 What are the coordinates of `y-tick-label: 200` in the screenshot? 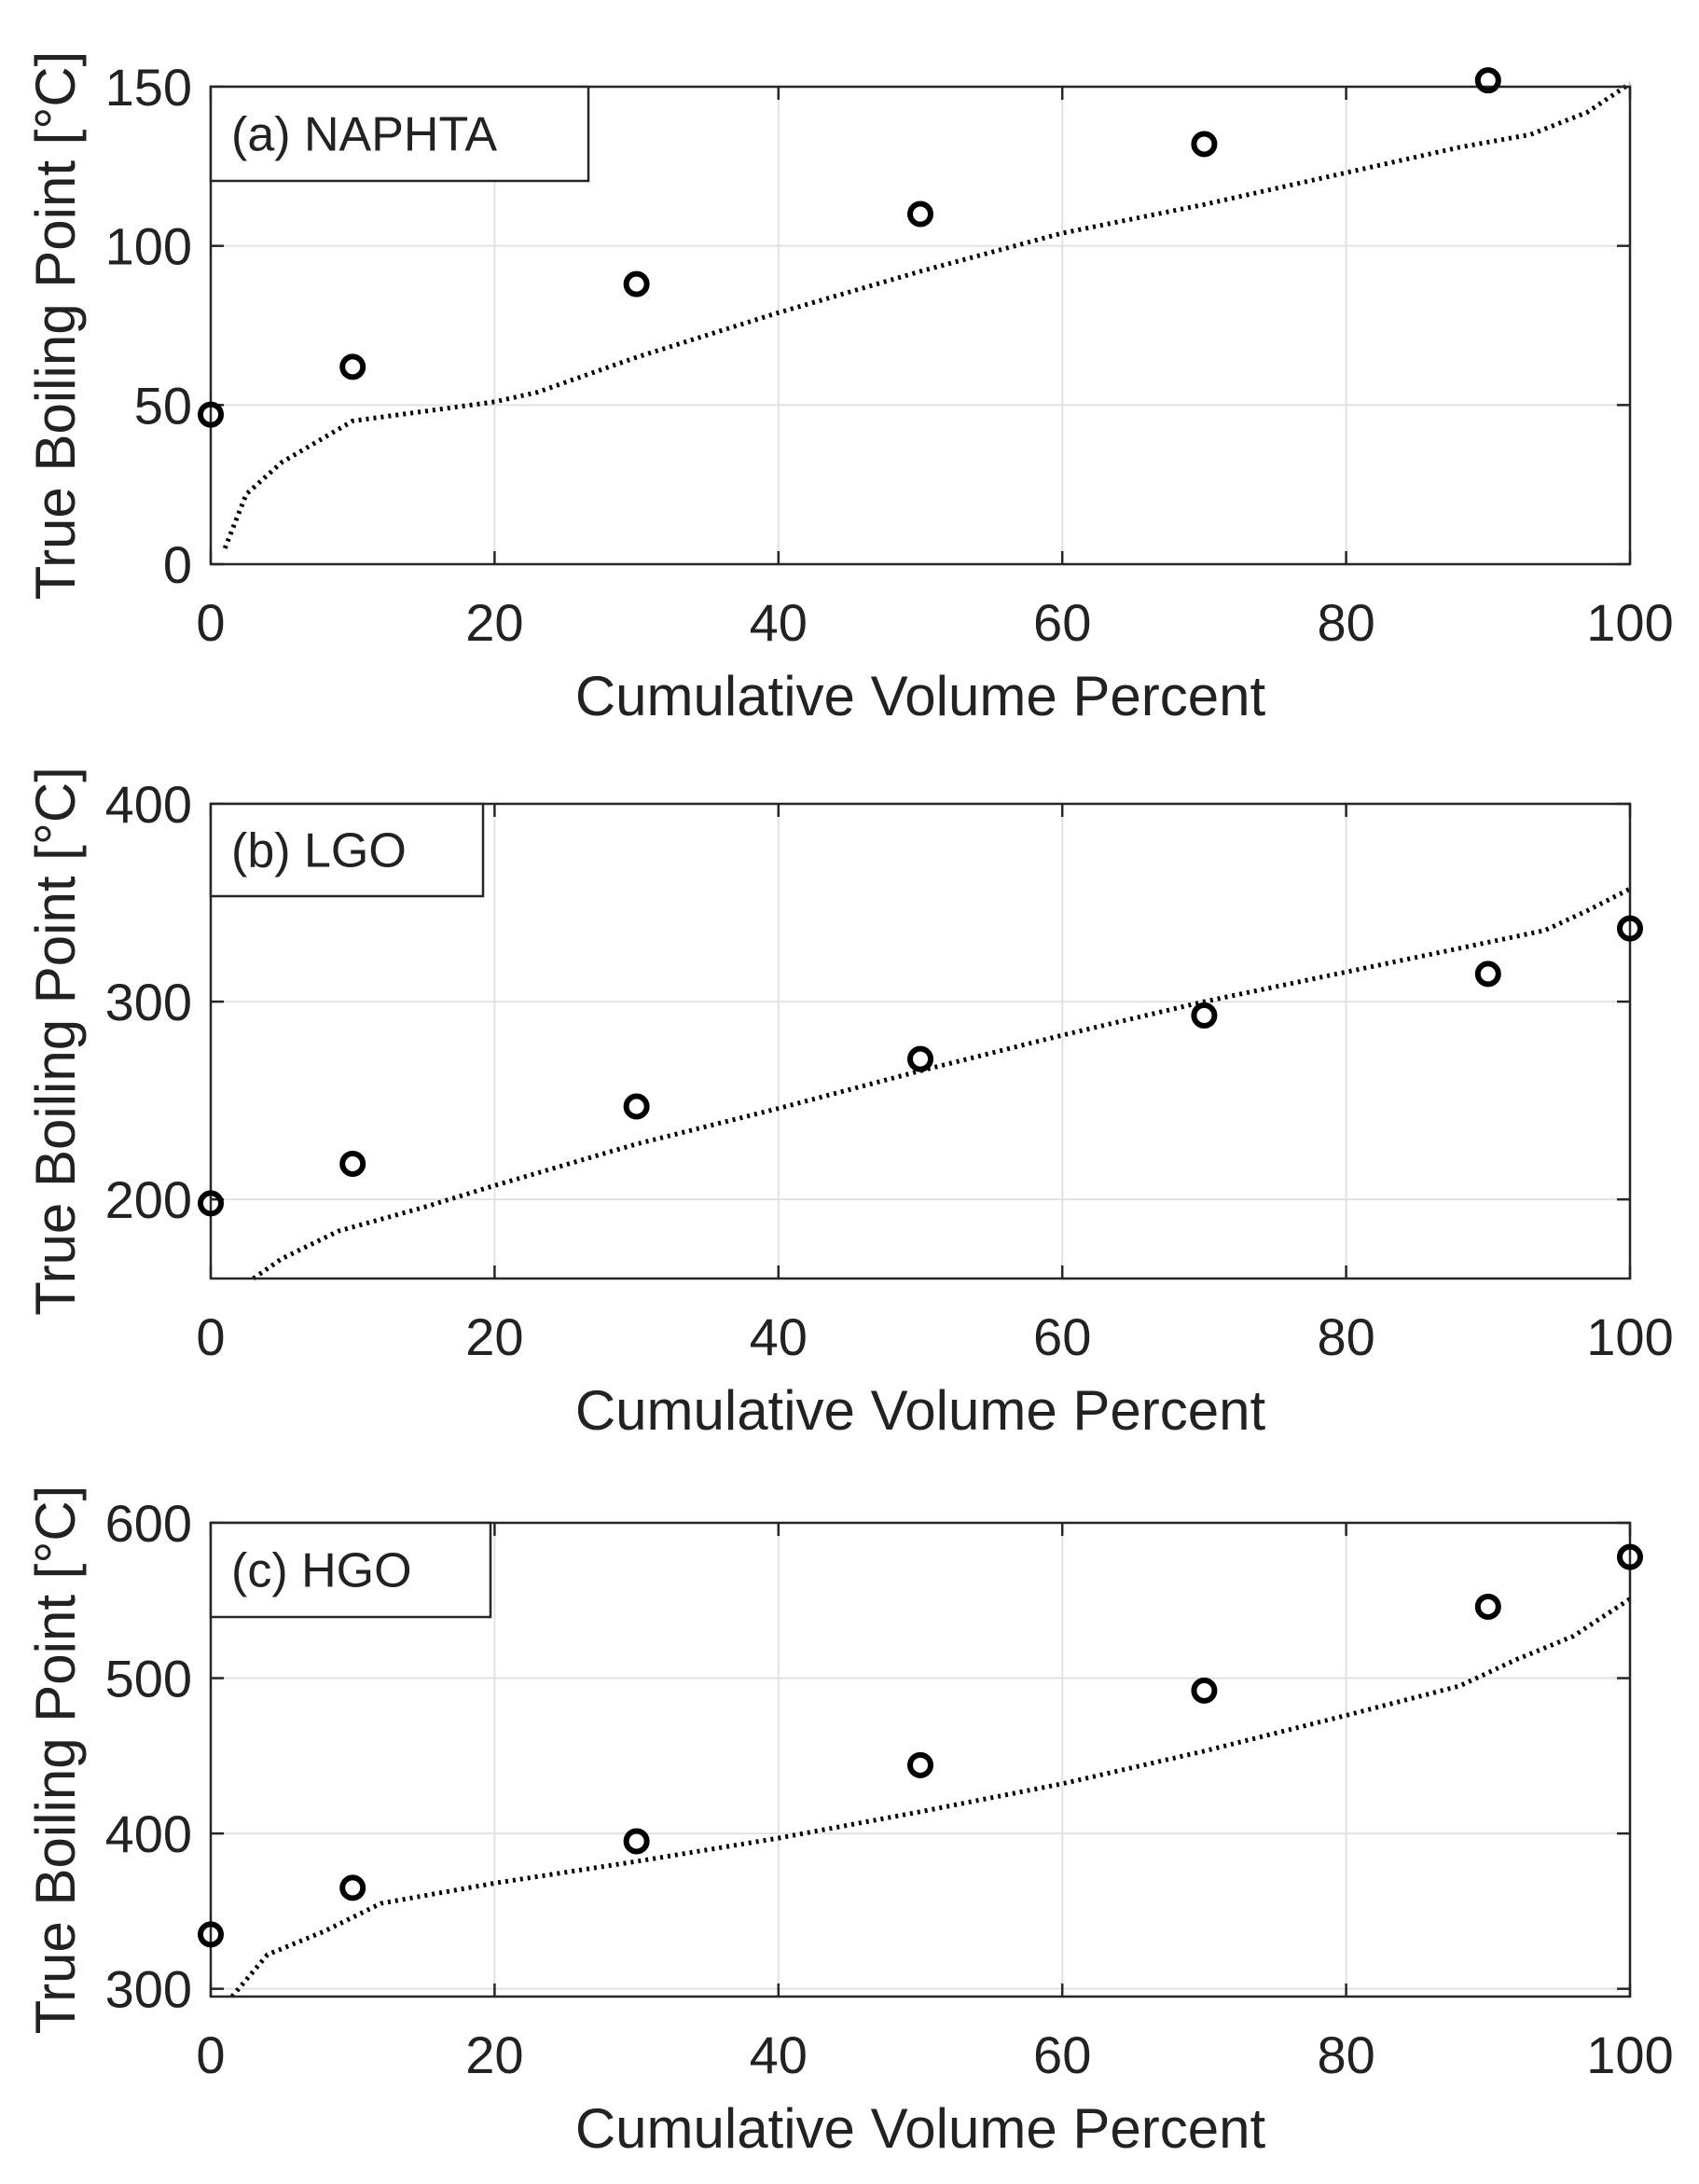 It's located at (148, 1199).